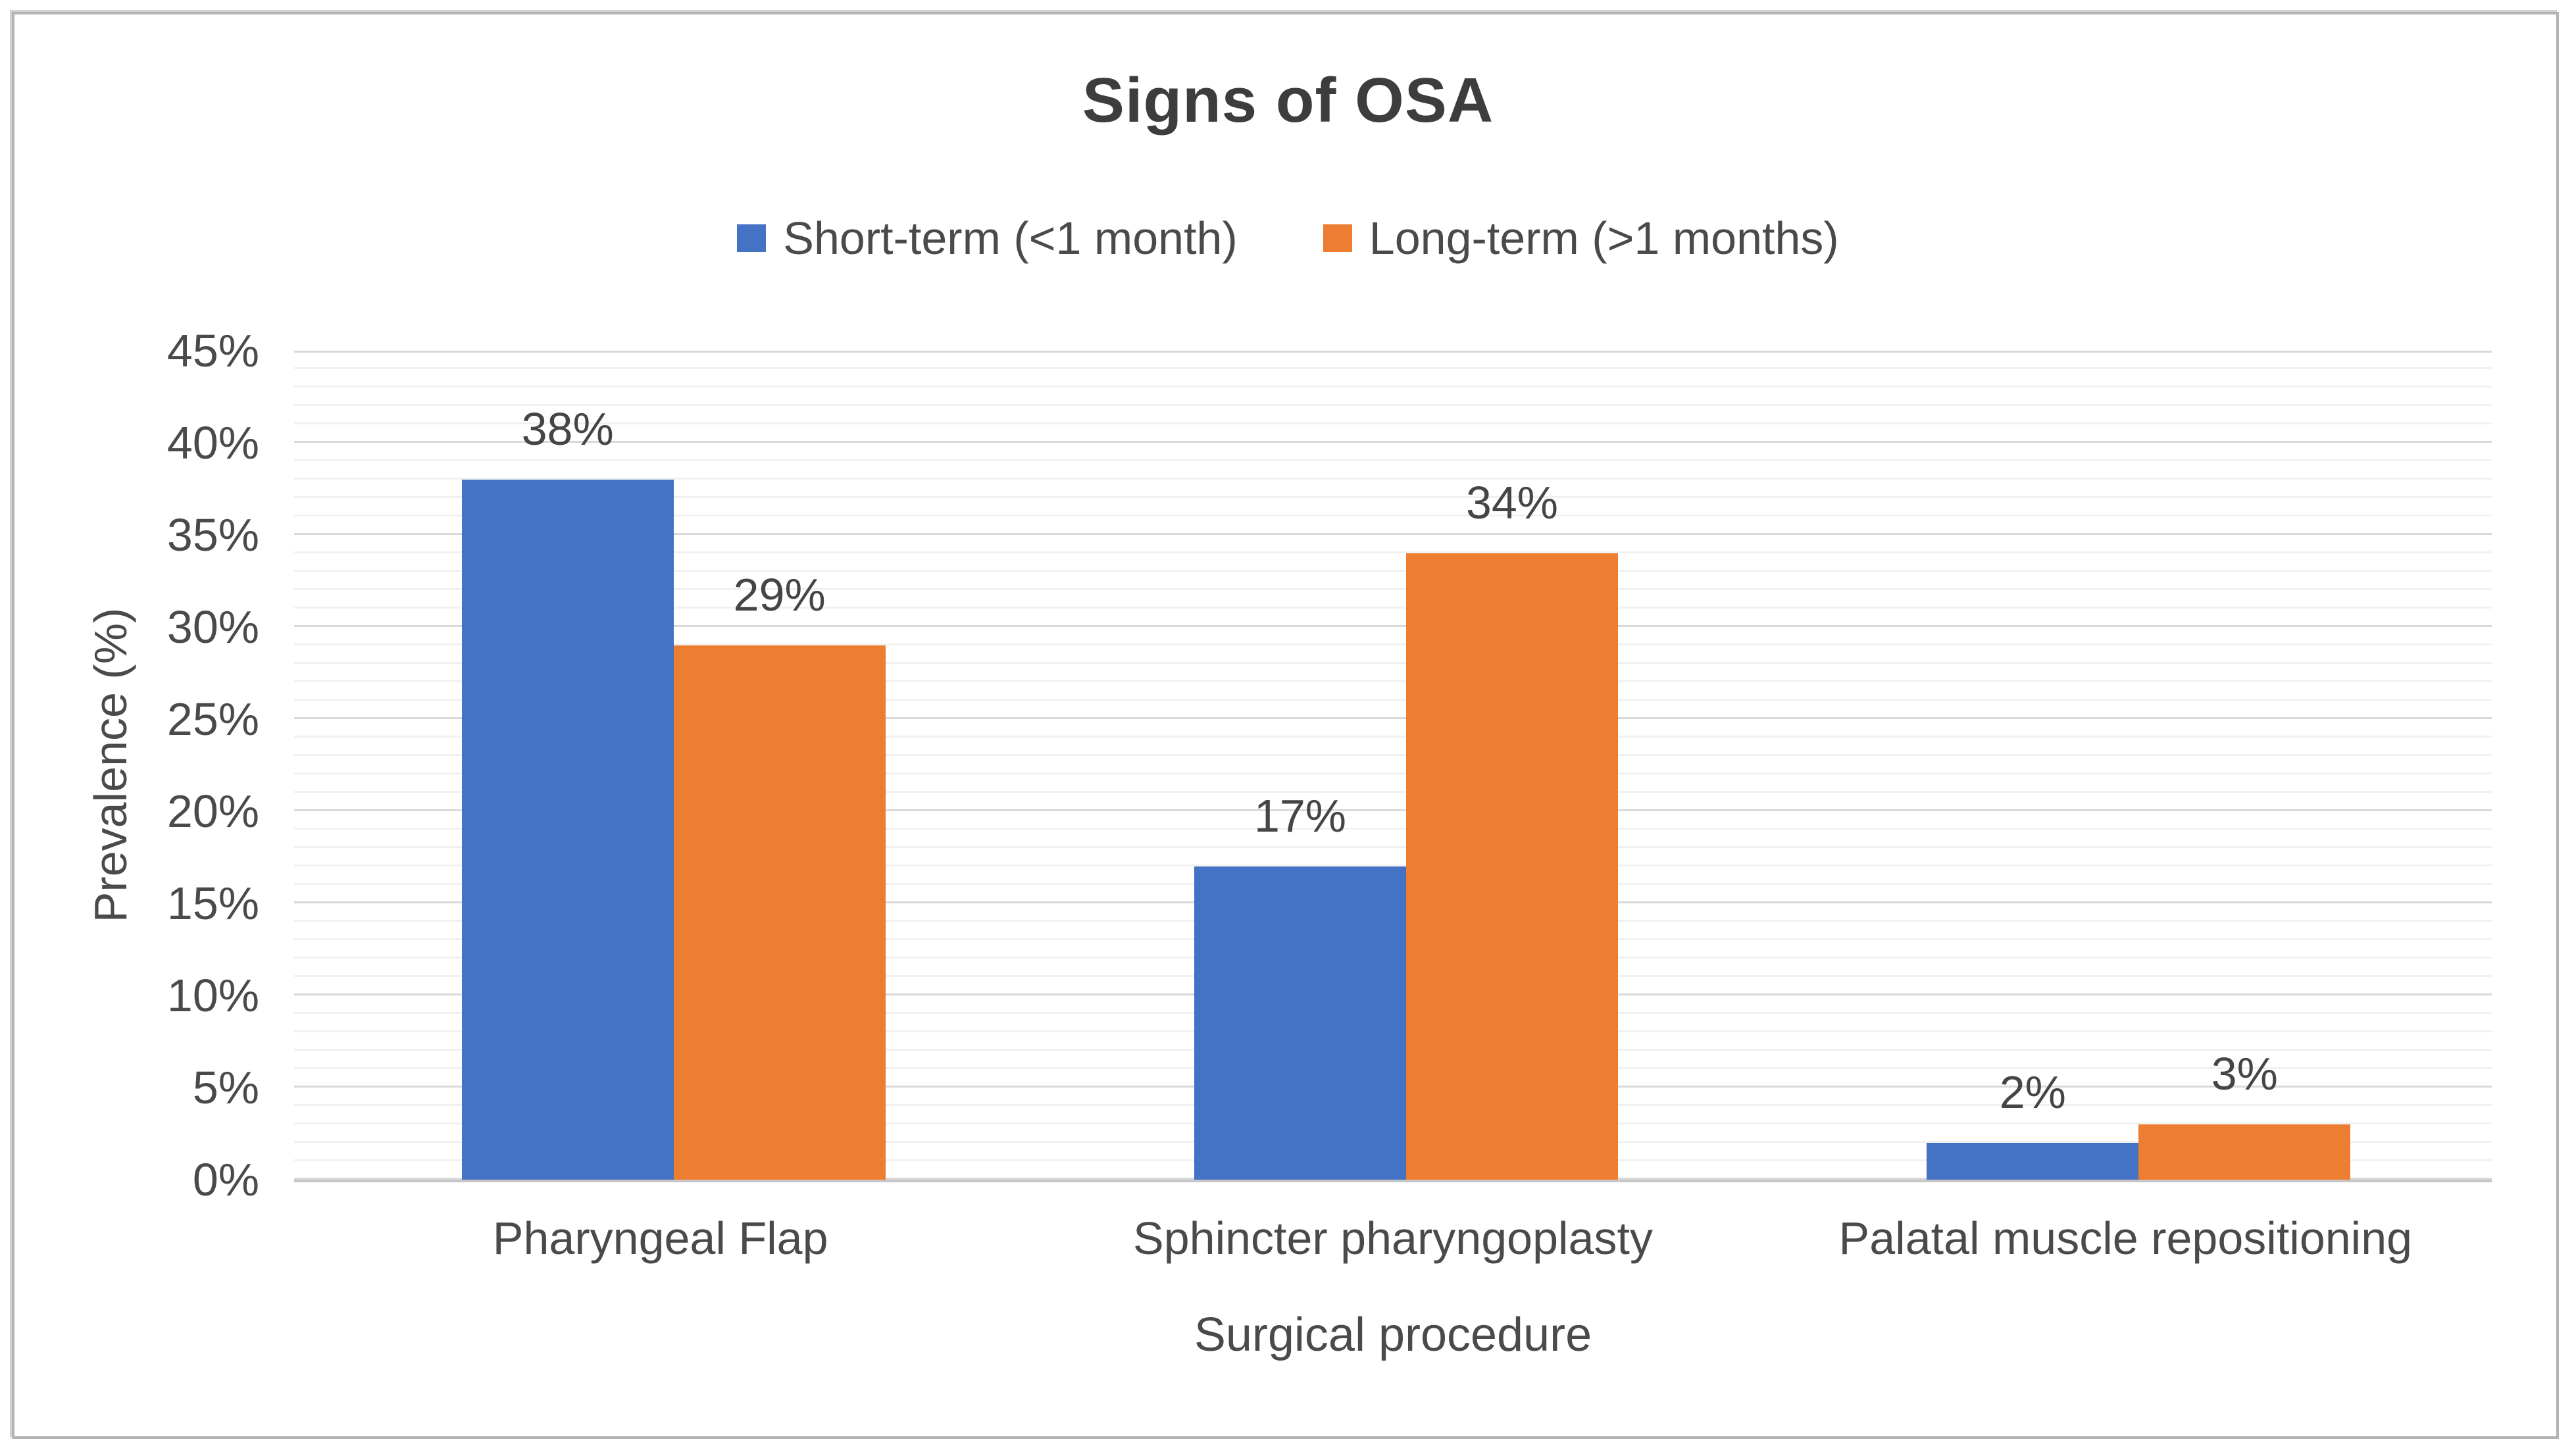 The width and height of the screenshot is (2576, 1456). What do you see at coordinates (1604, 238) in the screenshot?
I see `legend-label: Long-term (>1 months)` at bounding box center [1604, 238].